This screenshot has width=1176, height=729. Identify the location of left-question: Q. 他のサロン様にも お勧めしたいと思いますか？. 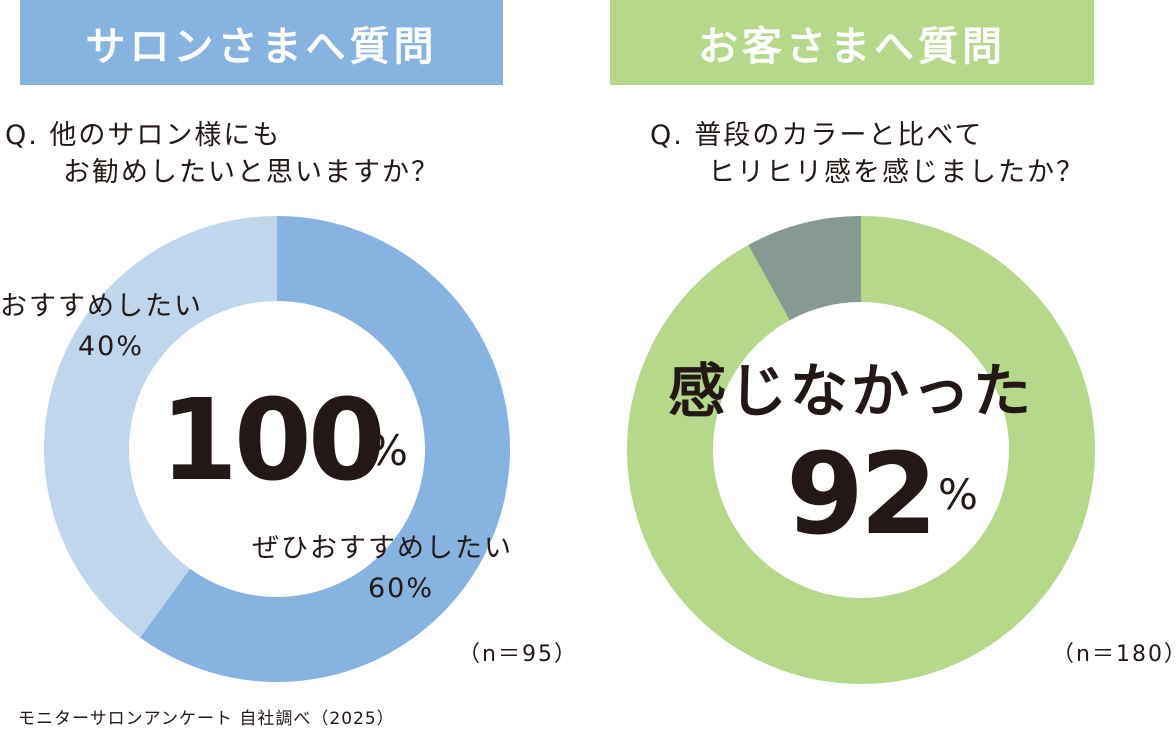
(222, 154).